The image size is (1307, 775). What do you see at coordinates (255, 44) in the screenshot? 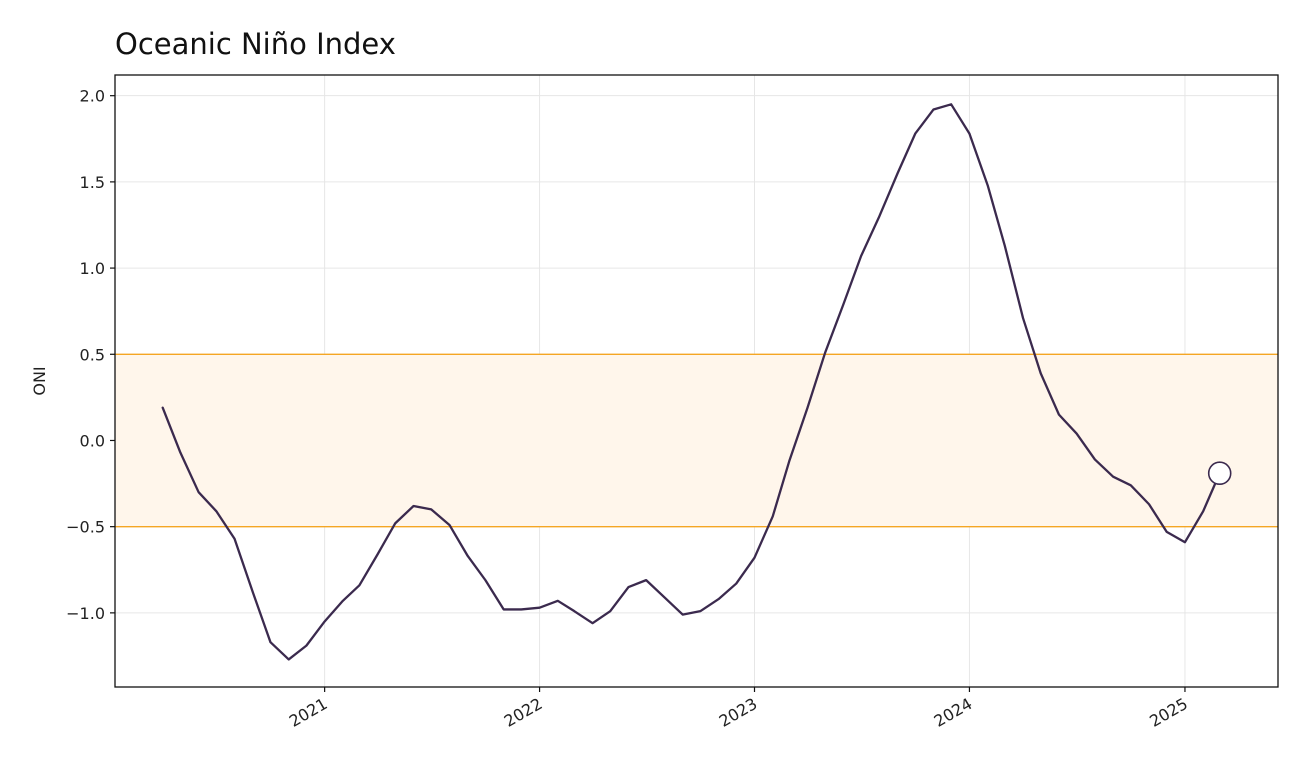
I see `chart-title: Oceanic Niño Index` at bounding box center [255, 44].